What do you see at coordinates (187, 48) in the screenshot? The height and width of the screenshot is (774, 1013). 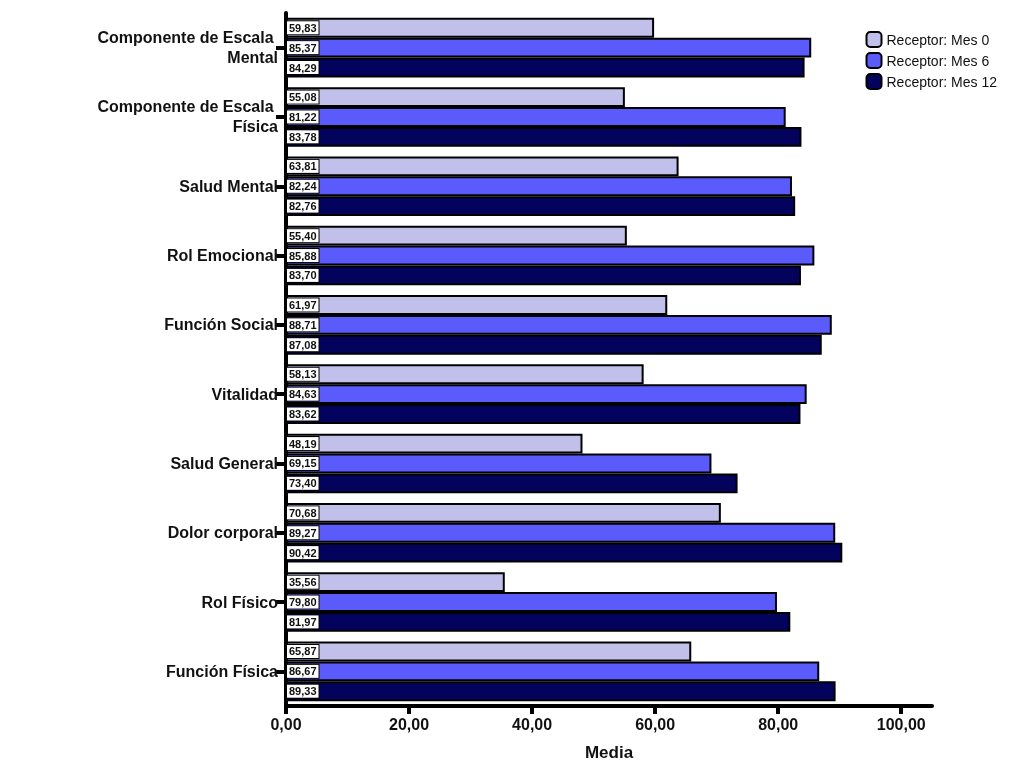 I see `y-tick-label: Componente de Escala Mental` at bounding box center [187, 48].